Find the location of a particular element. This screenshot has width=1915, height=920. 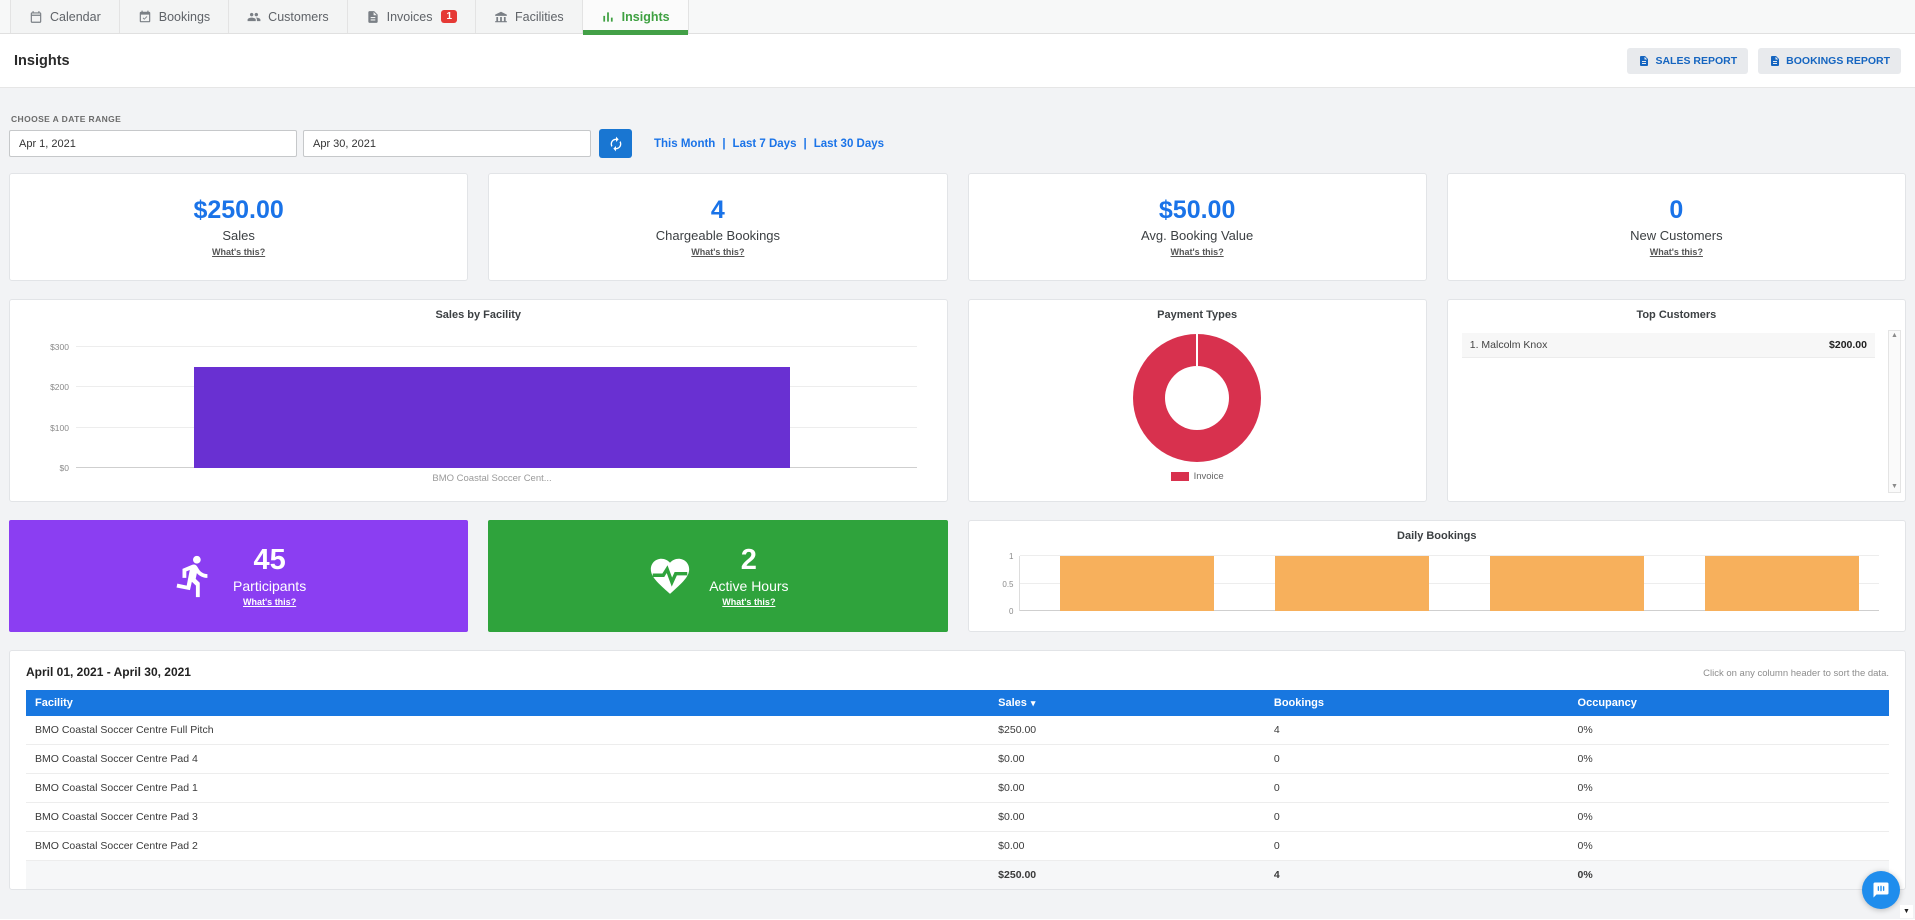

cell-facility: BMO Coastal Soccer Centre Pad 2 is located at coordinates (508, 846).